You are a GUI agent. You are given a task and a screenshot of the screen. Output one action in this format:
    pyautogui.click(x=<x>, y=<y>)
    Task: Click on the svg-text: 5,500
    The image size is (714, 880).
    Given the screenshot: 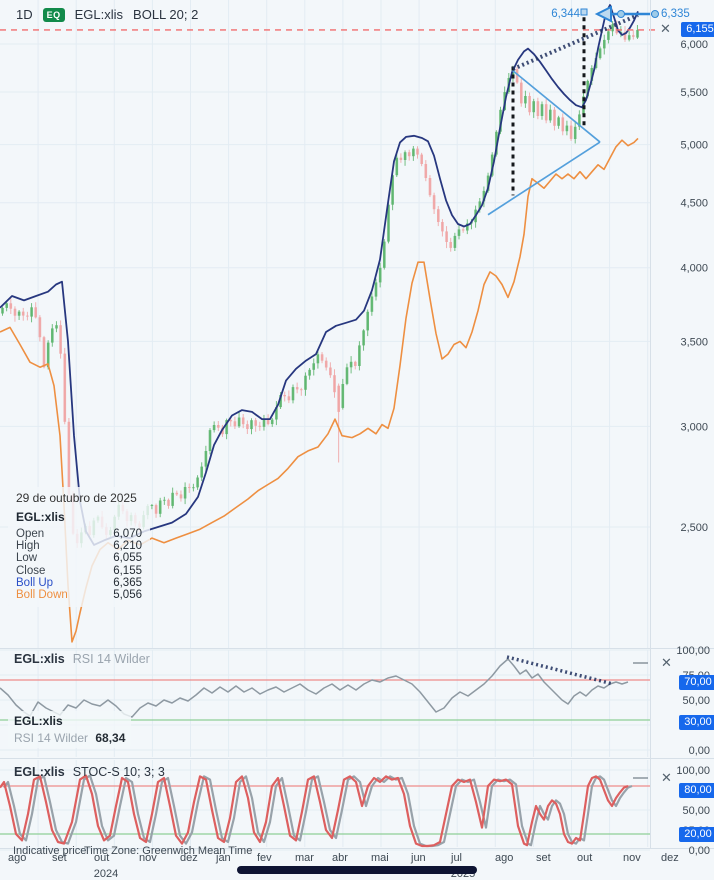 What is the action you would take?
    pyautogui.click(x=694, y=93)
    